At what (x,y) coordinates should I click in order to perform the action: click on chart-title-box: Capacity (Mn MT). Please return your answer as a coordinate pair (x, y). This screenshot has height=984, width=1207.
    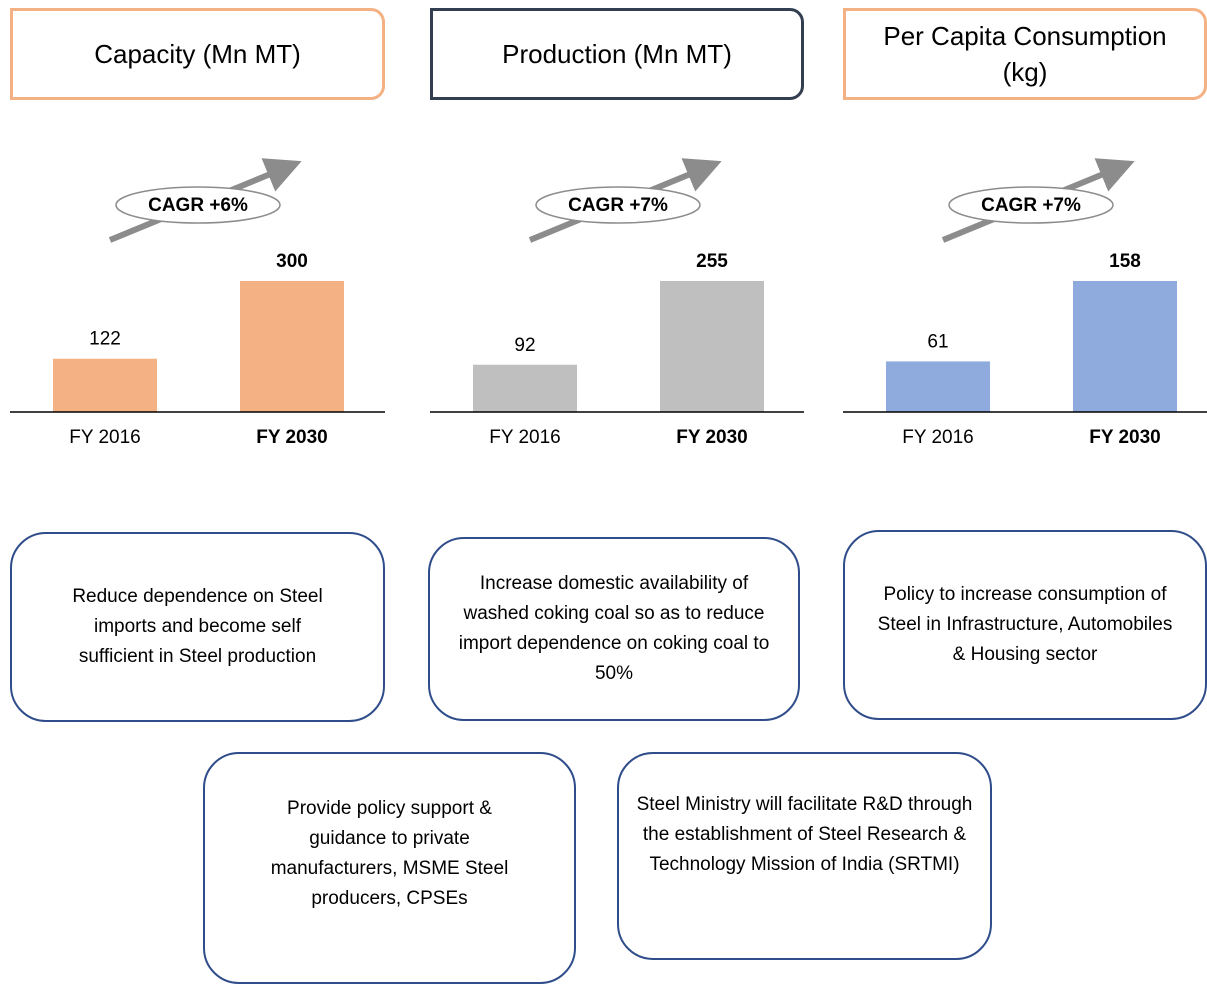
    Looking at the image, I should click on (197, 54).